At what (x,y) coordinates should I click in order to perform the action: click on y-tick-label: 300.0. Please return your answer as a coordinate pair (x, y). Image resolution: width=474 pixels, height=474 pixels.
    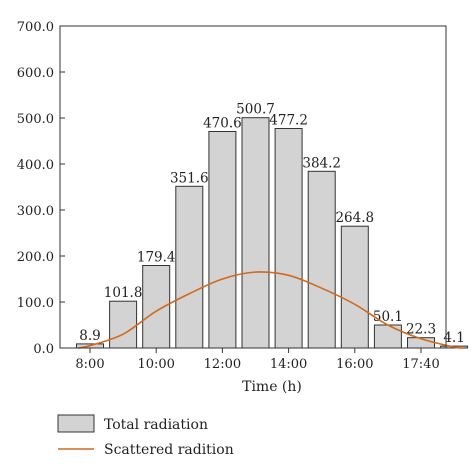
    Looking at the image, I should click on (35, 211).